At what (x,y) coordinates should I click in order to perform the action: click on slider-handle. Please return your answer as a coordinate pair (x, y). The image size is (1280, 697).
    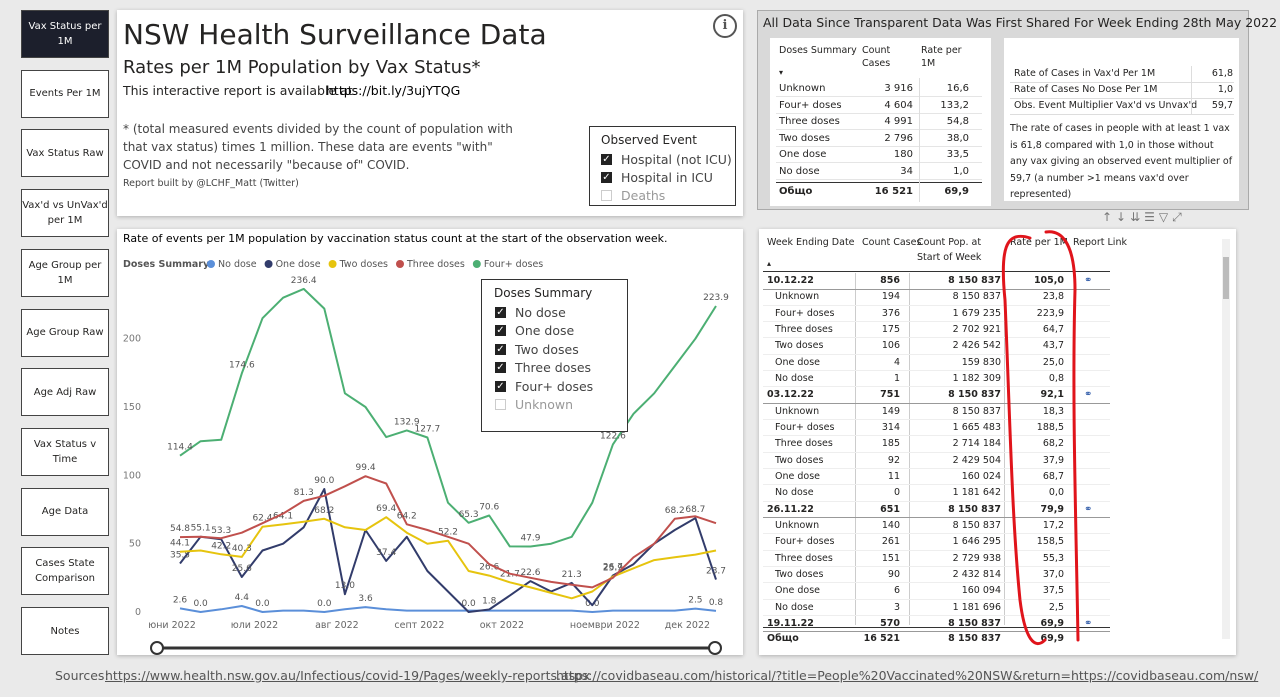
    Looking at the image, I should click on (715, 648).